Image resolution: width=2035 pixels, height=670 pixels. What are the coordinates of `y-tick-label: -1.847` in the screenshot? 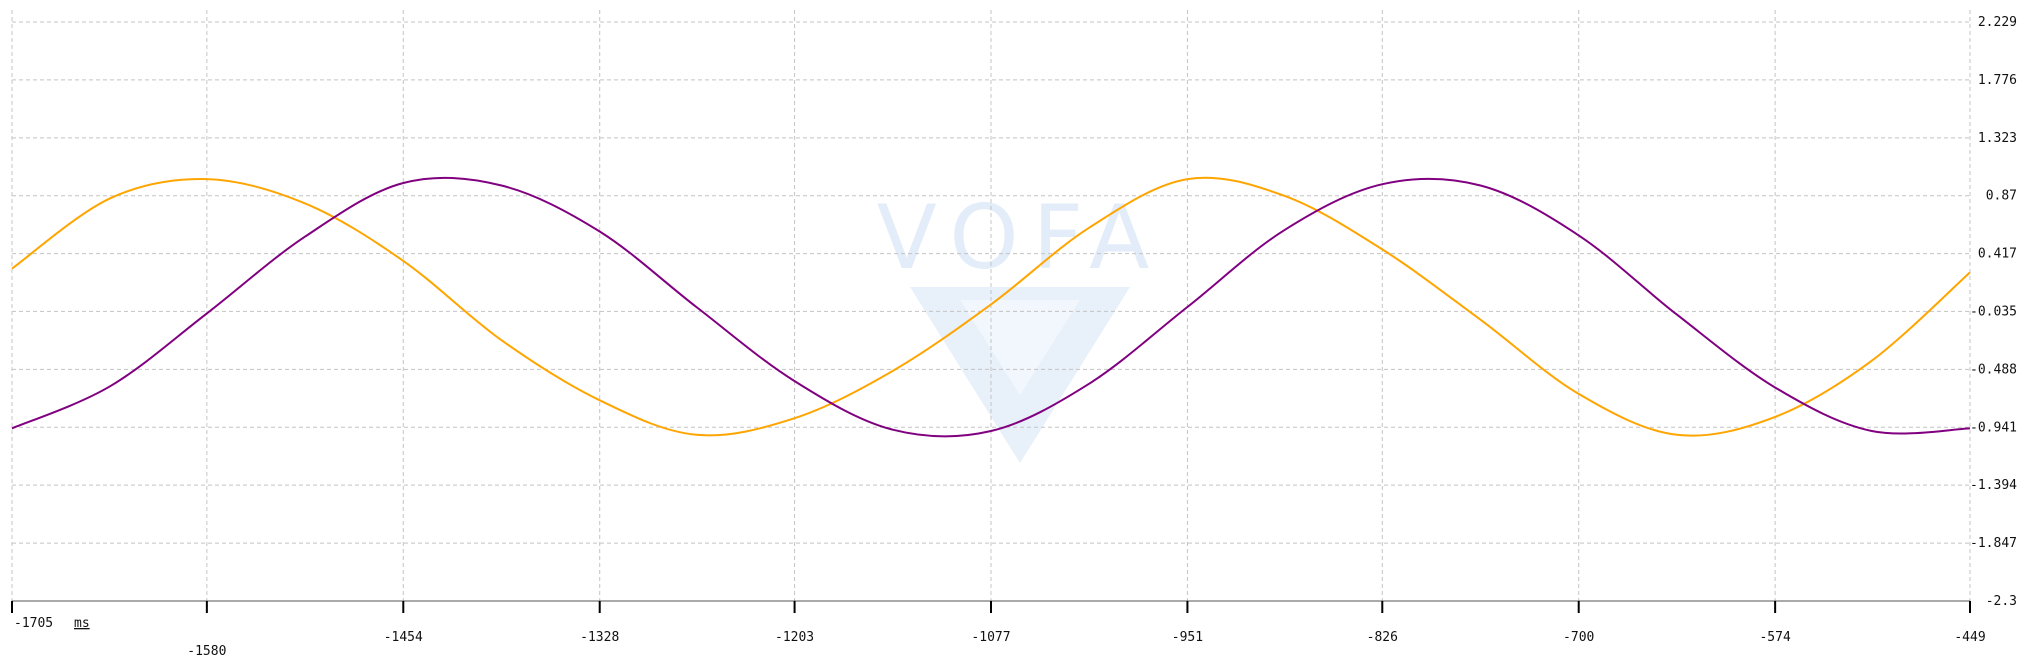 It's located at (1993, 543).